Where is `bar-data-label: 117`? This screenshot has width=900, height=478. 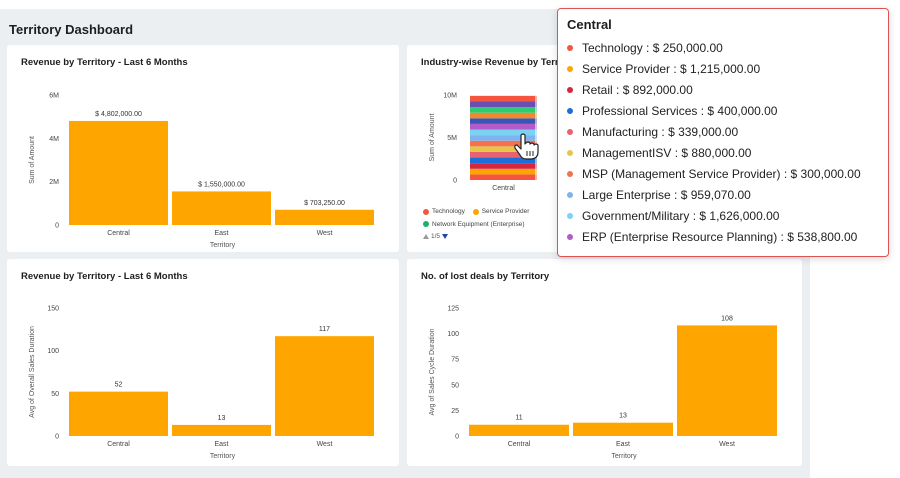
bar-data-label: 117 is located at coordinates (324, 329).